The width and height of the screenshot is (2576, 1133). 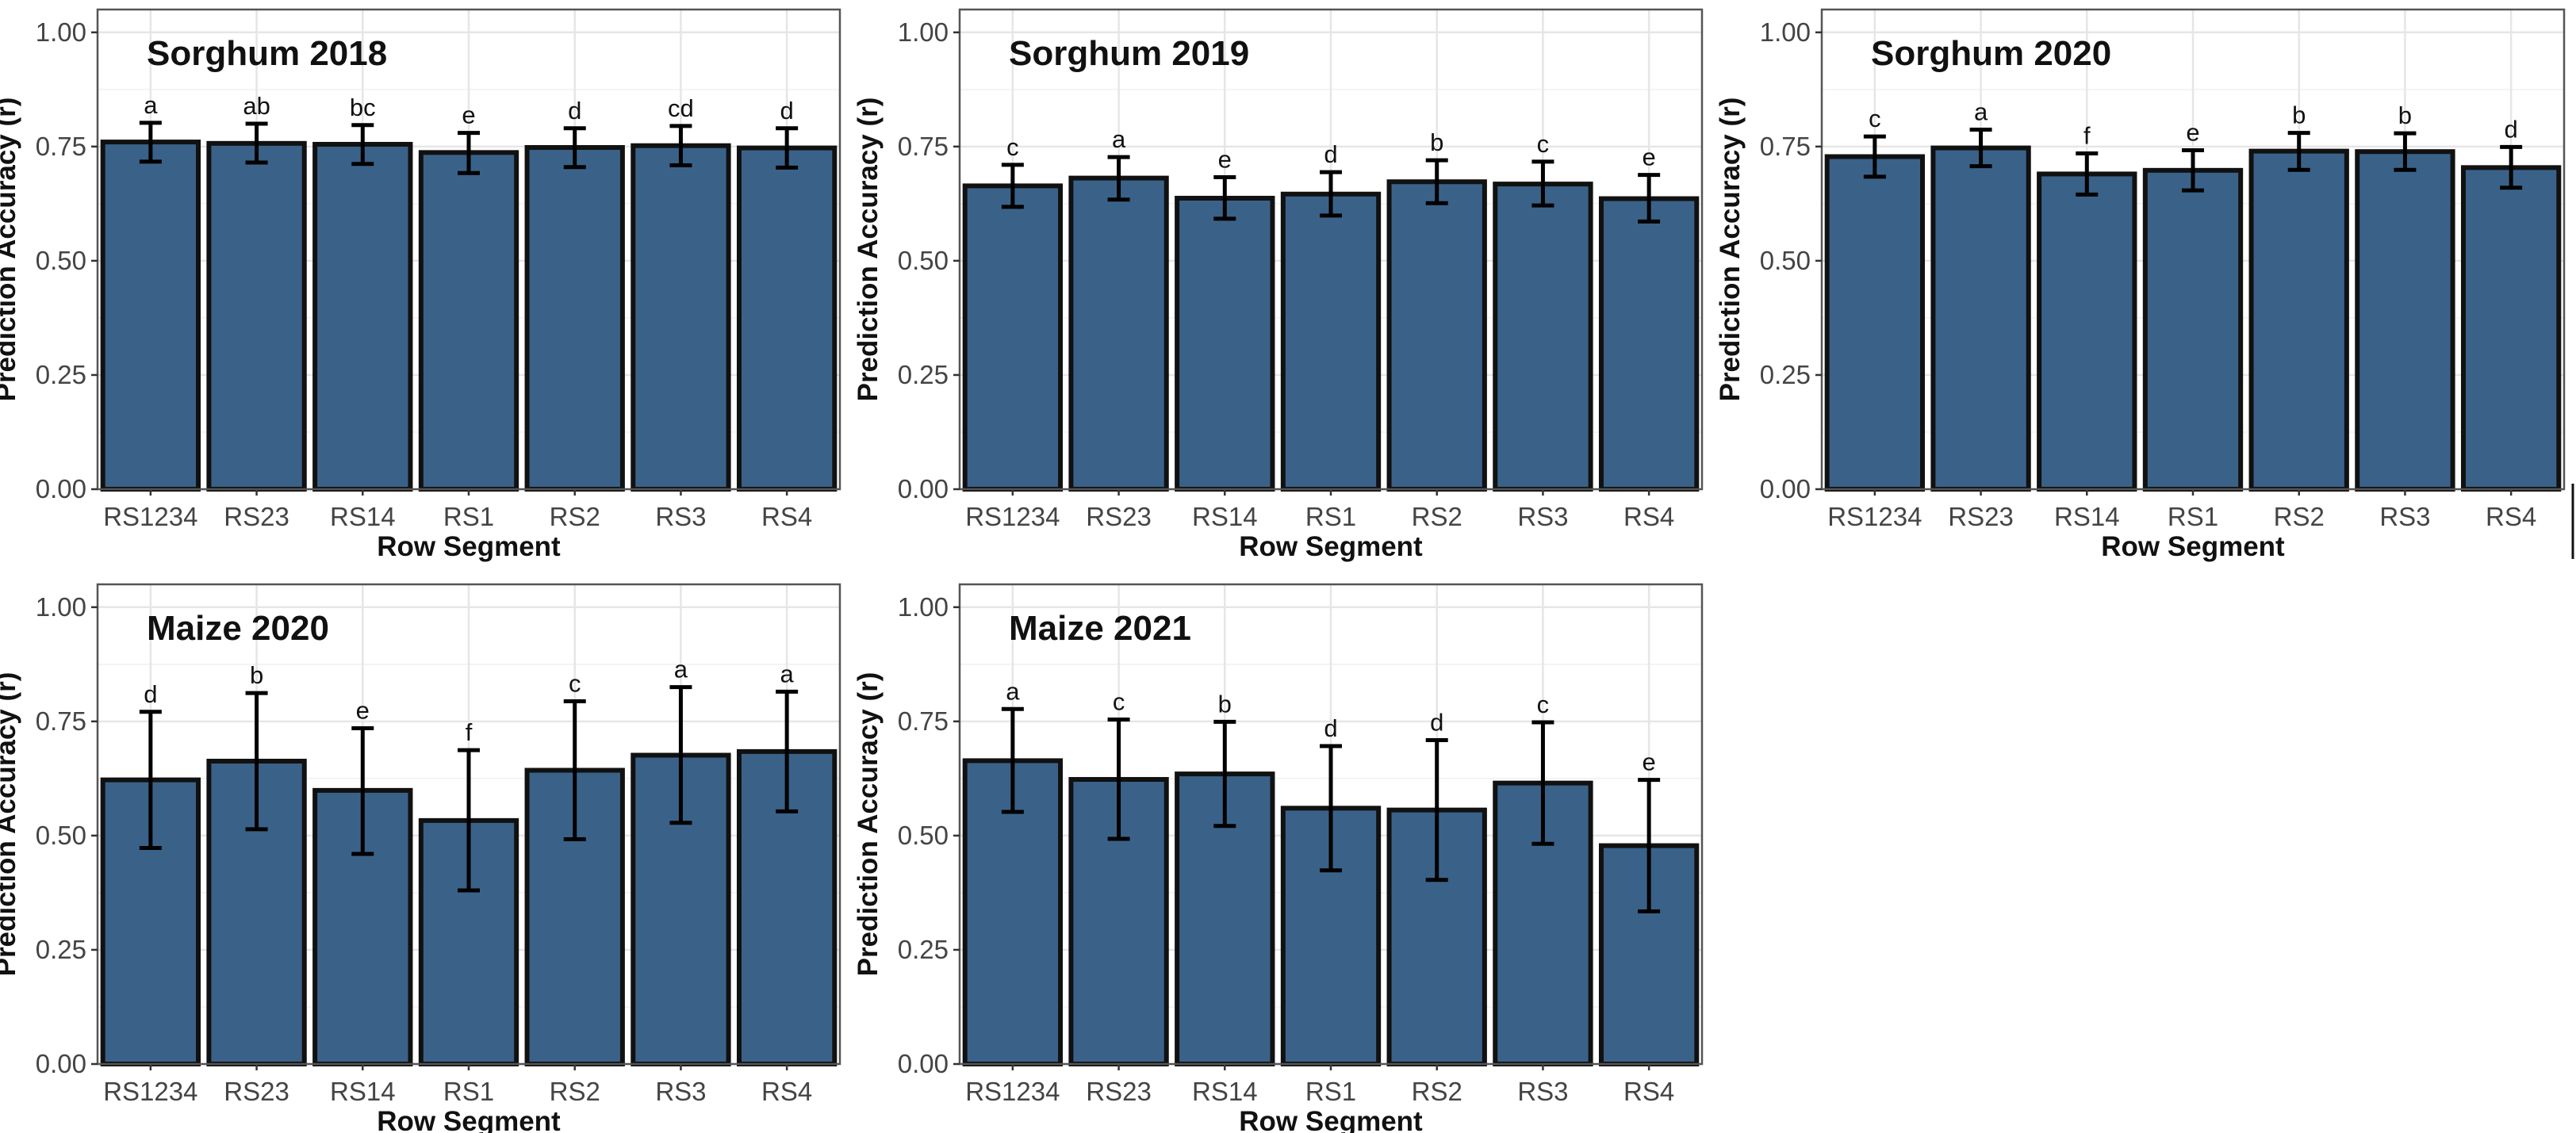 I want to click on bar-rs1234, so click(x=1875, y=323).